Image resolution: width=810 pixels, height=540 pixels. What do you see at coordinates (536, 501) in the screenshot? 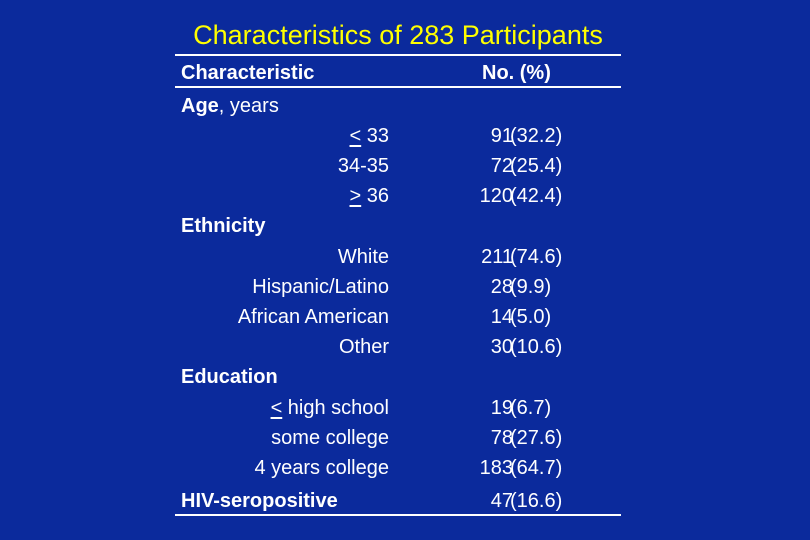
I see `row-percent: (16.6)` at bounding box center [536, 501].